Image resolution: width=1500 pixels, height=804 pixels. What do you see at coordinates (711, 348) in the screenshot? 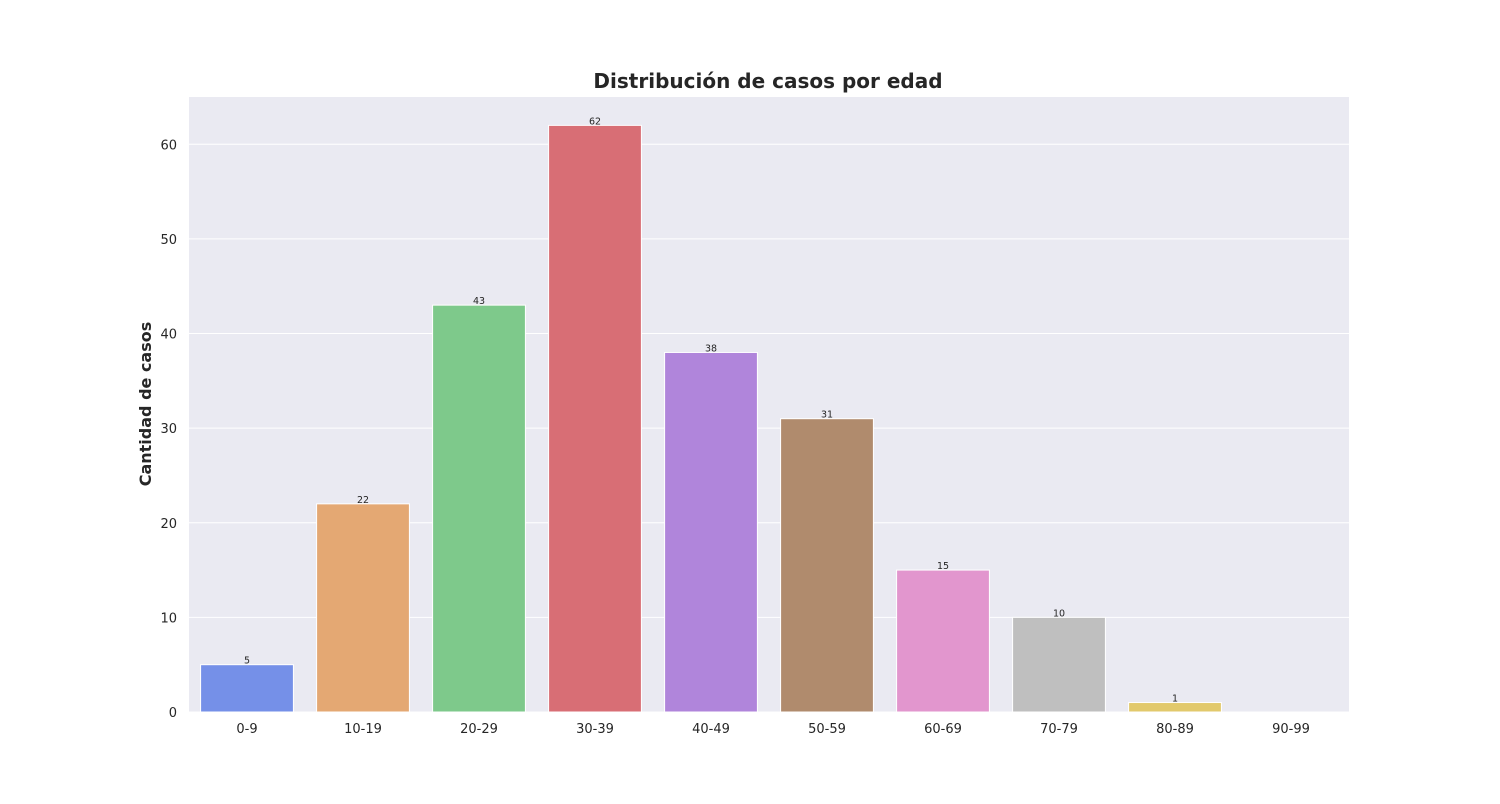
I see `data-label-40-49: 38` at bounding box center [711, 348].